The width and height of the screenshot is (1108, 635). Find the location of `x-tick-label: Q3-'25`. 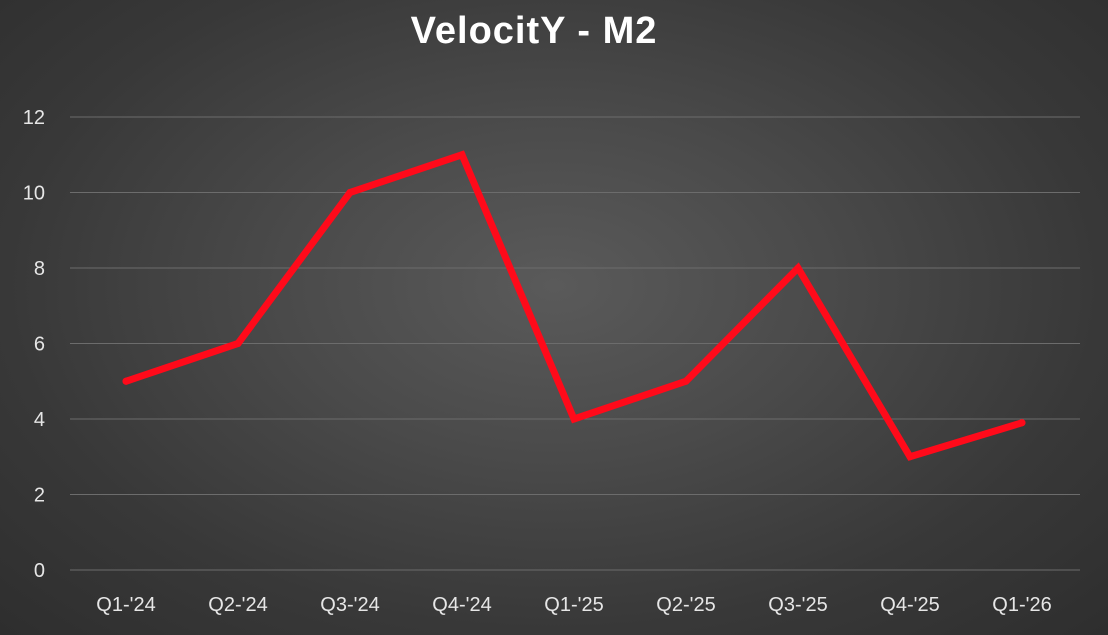

x-tick-label: Q3-'25 is located at coordinates (797, 605).